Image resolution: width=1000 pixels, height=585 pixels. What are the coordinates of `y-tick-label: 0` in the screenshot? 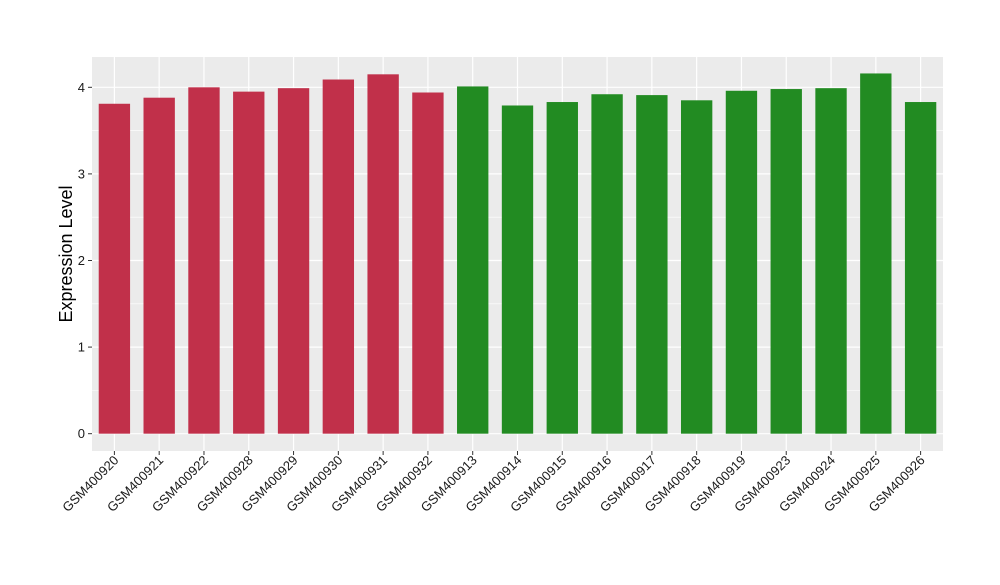 It's located at (81, 433).